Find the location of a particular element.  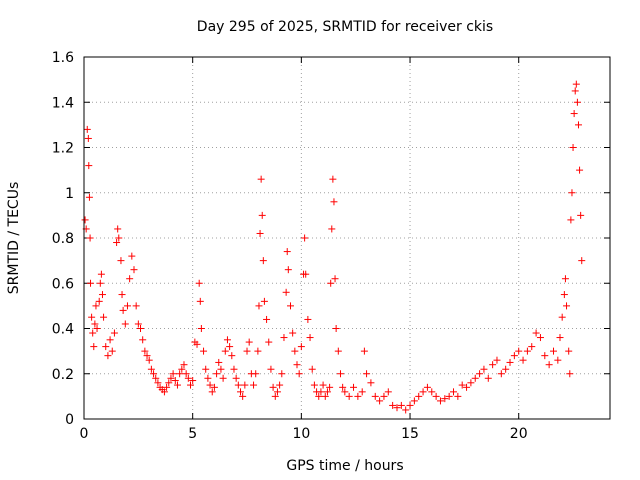

x-tick-label: 0 is located at coordinates (84, 434).